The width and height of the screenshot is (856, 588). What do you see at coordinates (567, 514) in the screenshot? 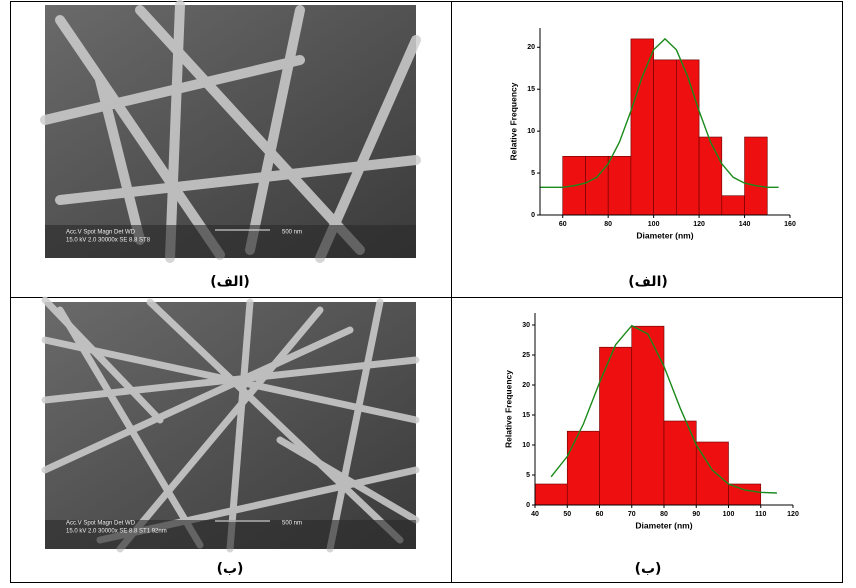
I see `x-tick-label: 50` at bounding box center [567, 514].